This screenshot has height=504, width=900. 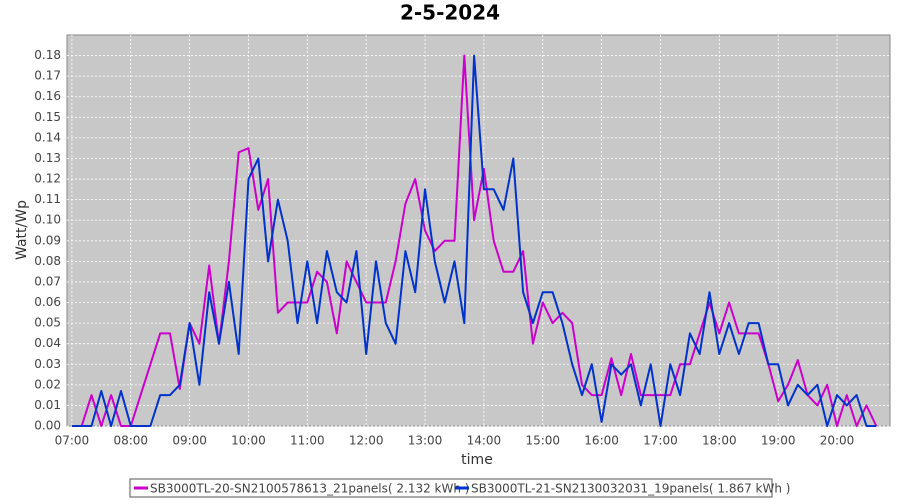 I want to click on y-tick-label: 0.13, so click(x=47, y=158).